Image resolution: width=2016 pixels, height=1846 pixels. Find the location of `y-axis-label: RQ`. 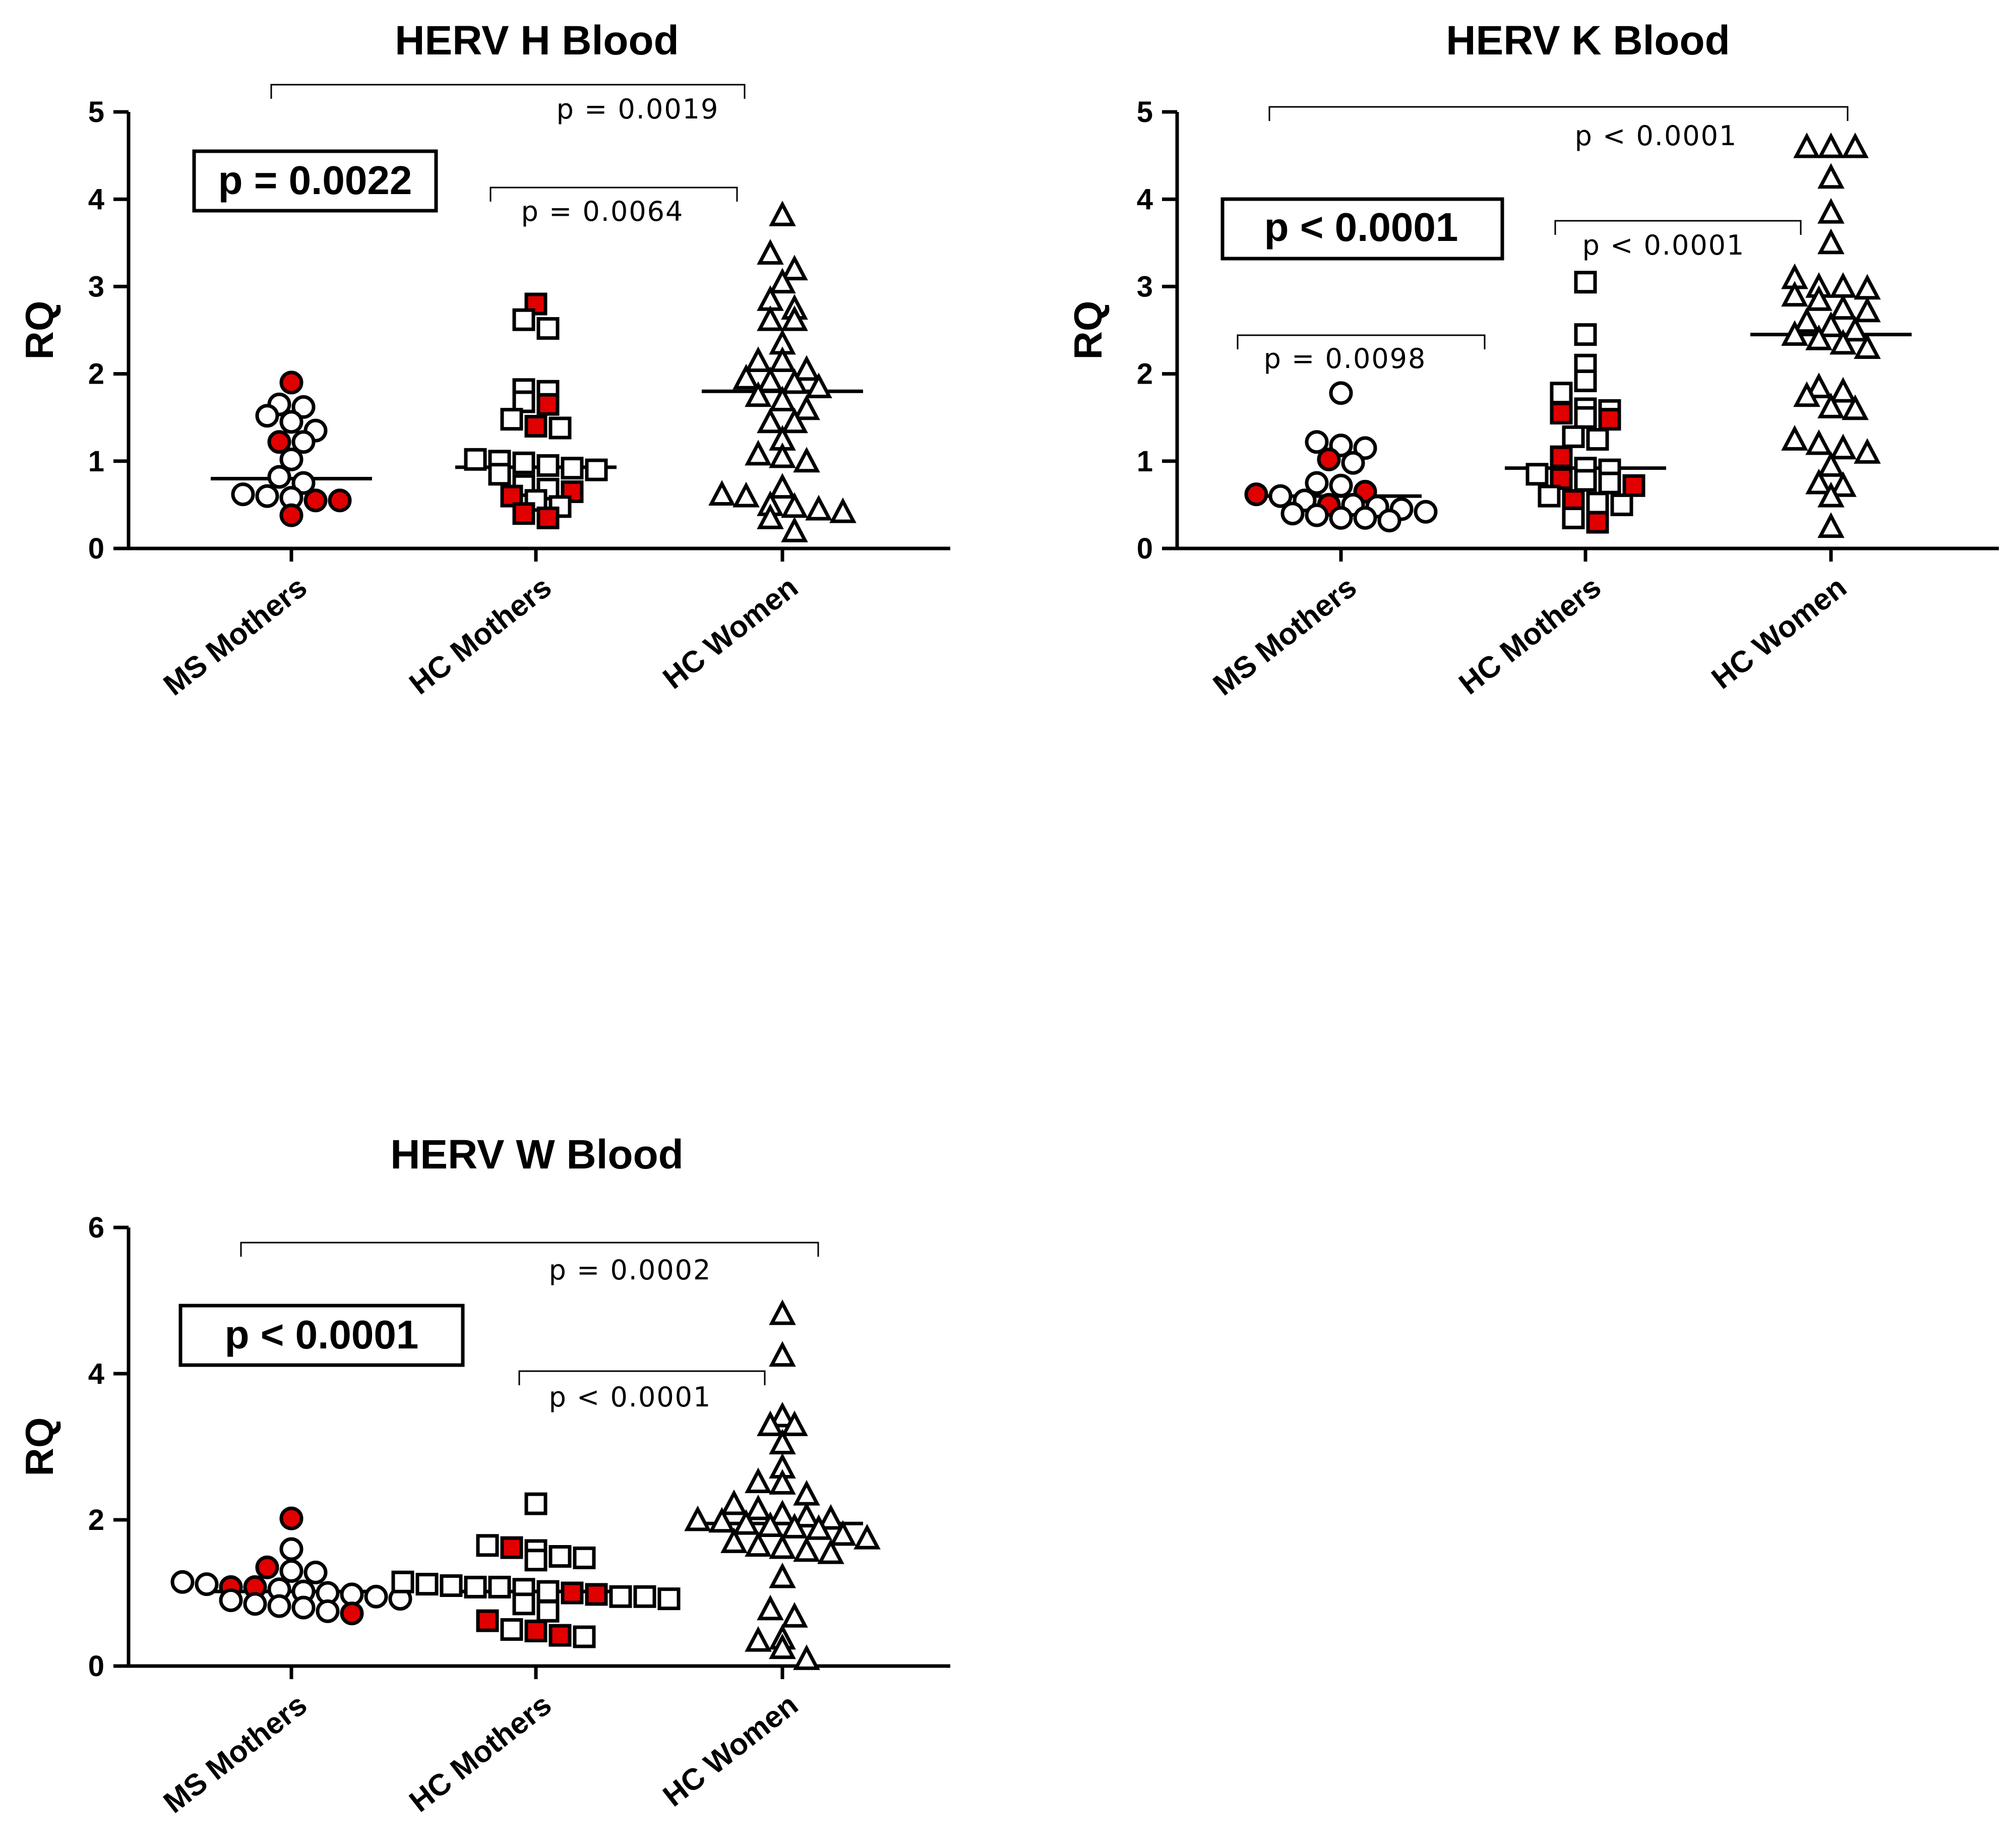

y-axis-label: RQ is located at coordinates (39, 330).